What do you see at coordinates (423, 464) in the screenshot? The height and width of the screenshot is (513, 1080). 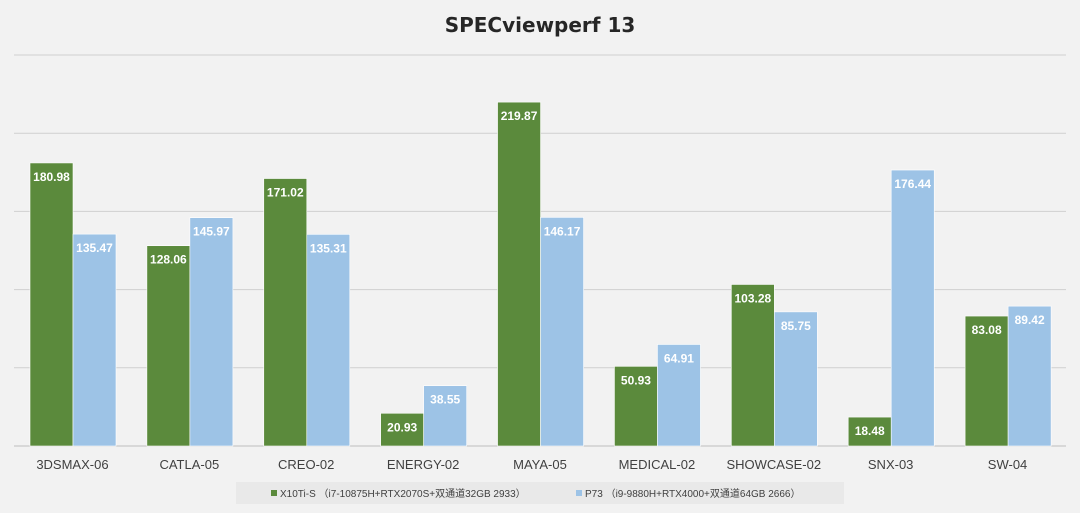 I see `category-label: ENERGY-02` at bounding box center [423, 464].